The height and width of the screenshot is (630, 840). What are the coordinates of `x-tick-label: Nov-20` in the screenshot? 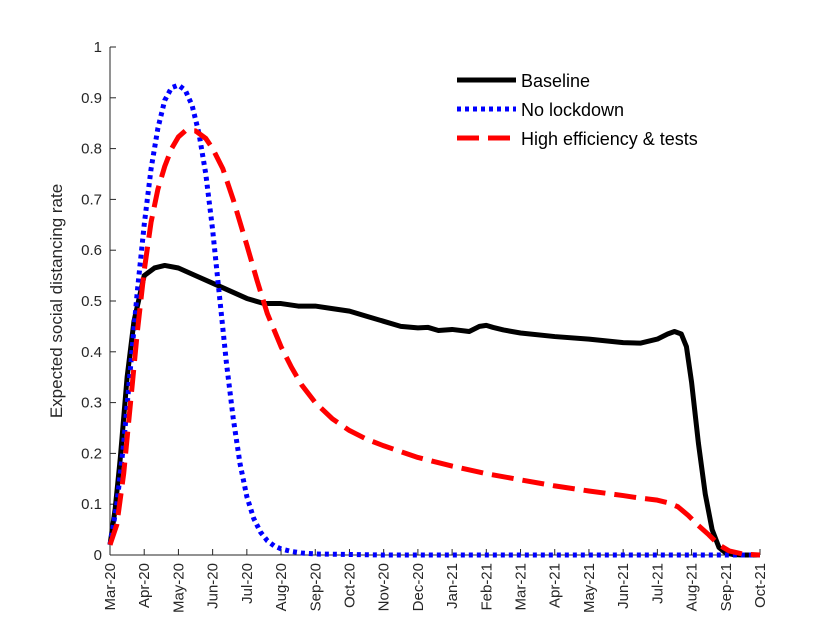 It's located at (384, 587).